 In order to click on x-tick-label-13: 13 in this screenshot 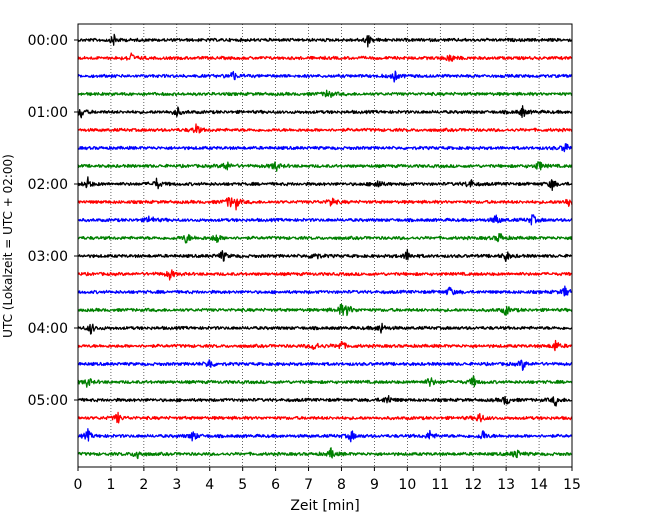, I will do `click(506, 485)`.